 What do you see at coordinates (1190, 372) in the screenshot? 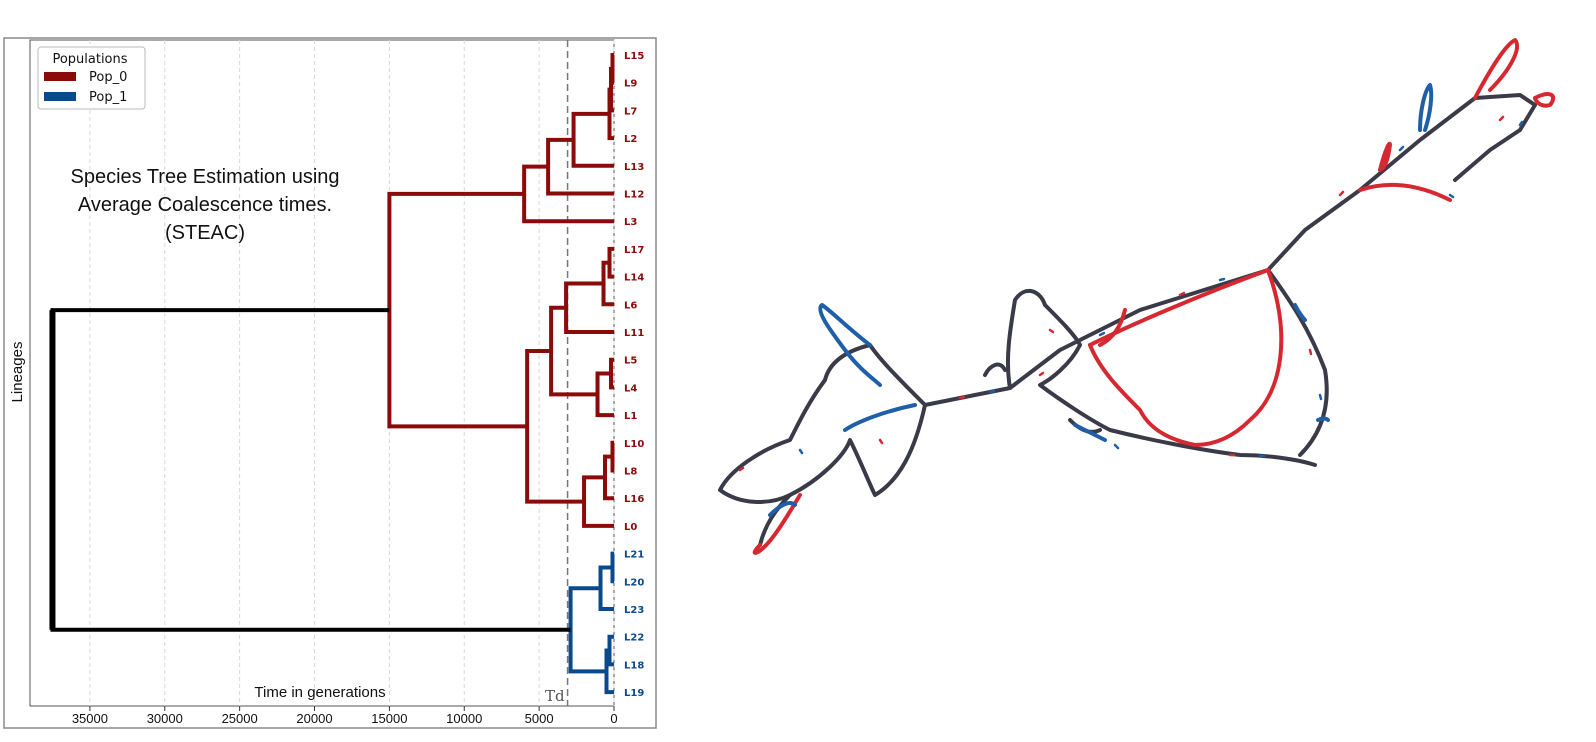
I see `edge-blue-center` at bounding box center [1190, 372].